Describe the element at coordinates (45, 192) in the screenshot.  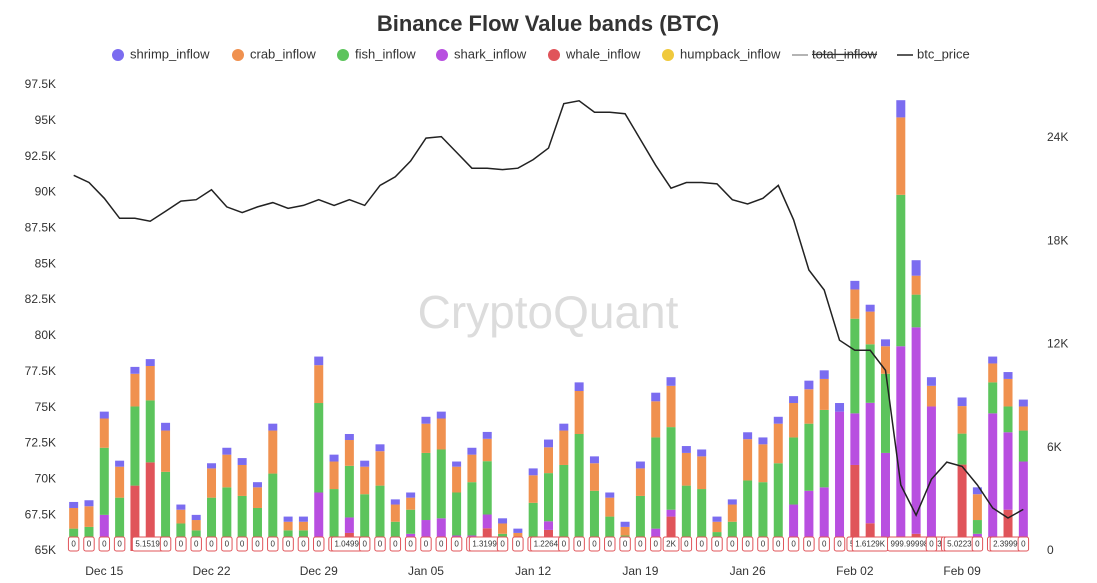
I see `y-tick-label: 90K` at that location.